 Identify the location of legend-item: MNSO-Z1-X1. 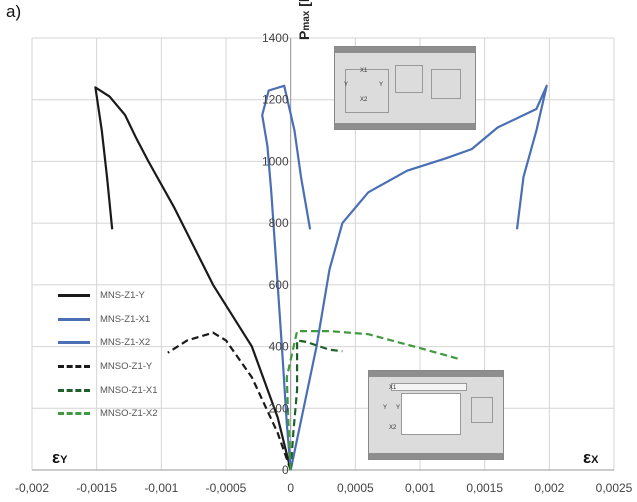
(108, 390).